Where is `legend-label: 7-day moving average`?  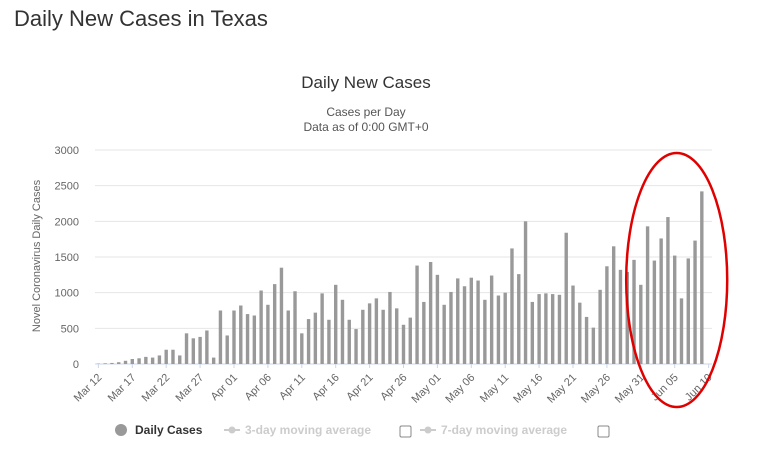 legend-label: 7-day moving average is located at coordinates (504, 430).